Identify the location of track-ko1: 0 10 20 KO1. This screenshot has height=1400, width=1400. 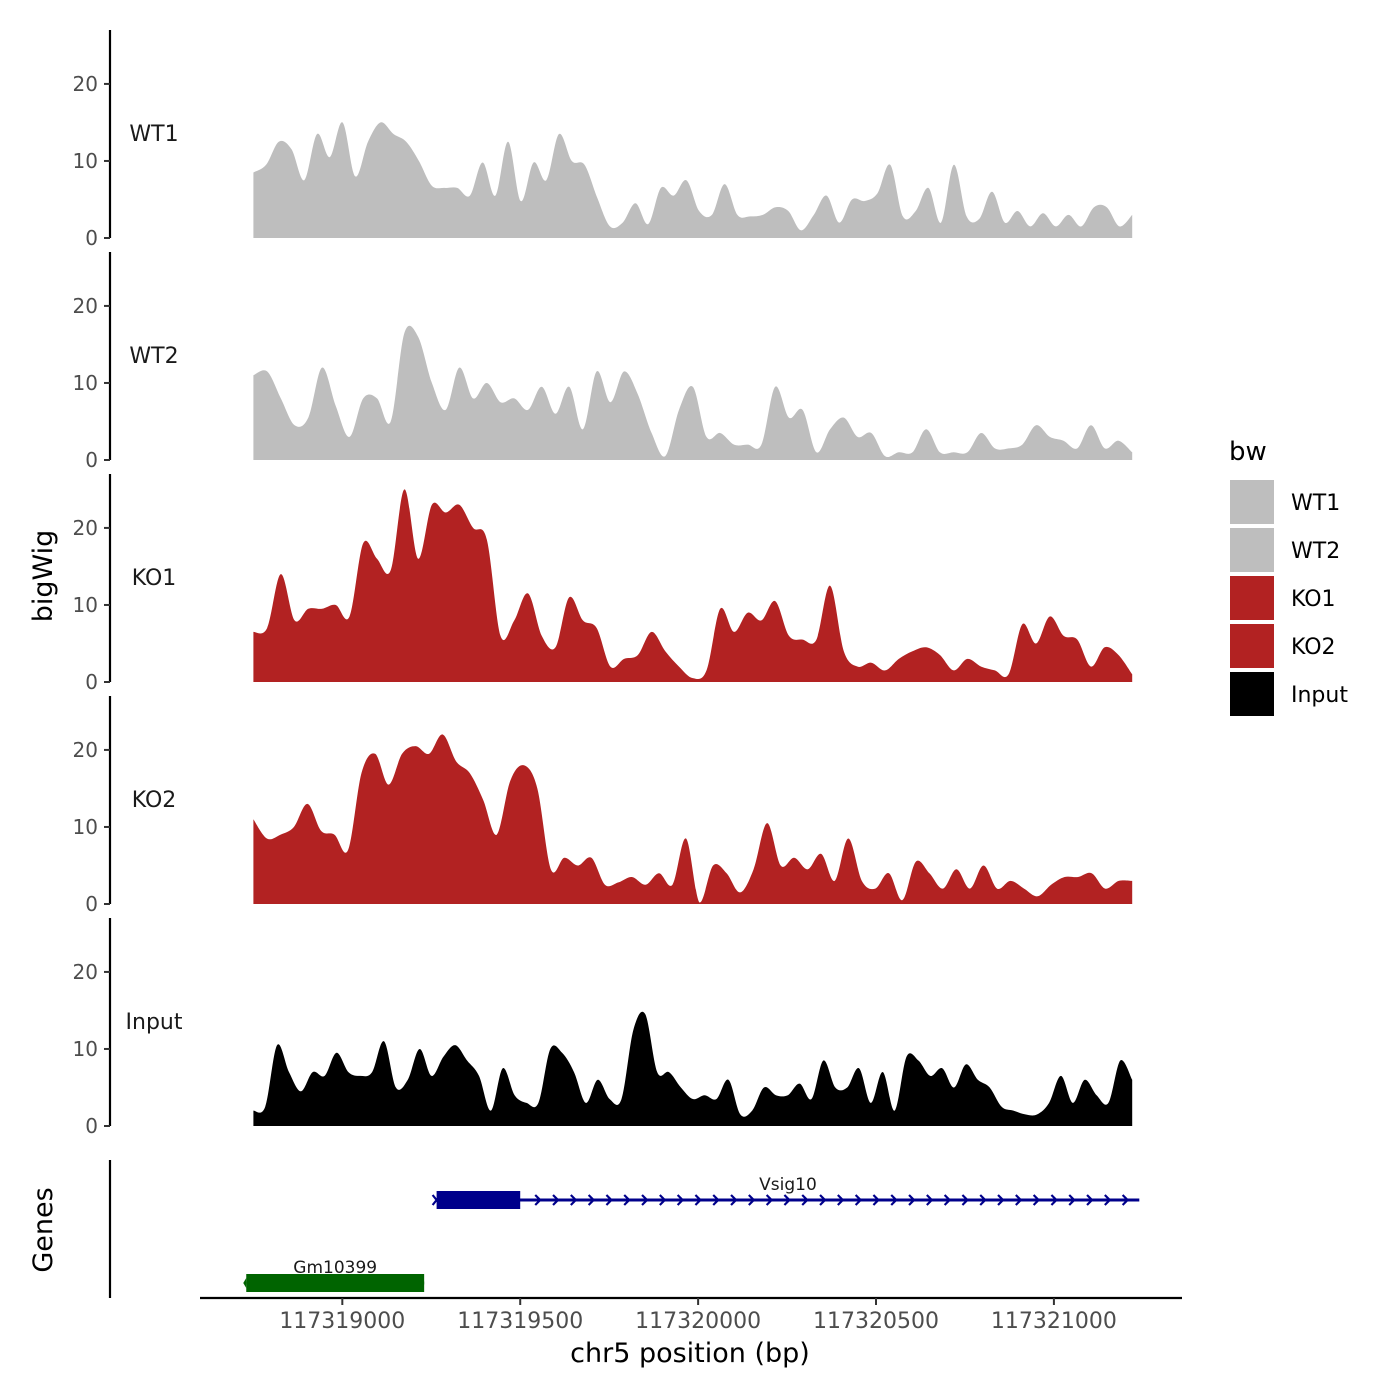
(603, 584).